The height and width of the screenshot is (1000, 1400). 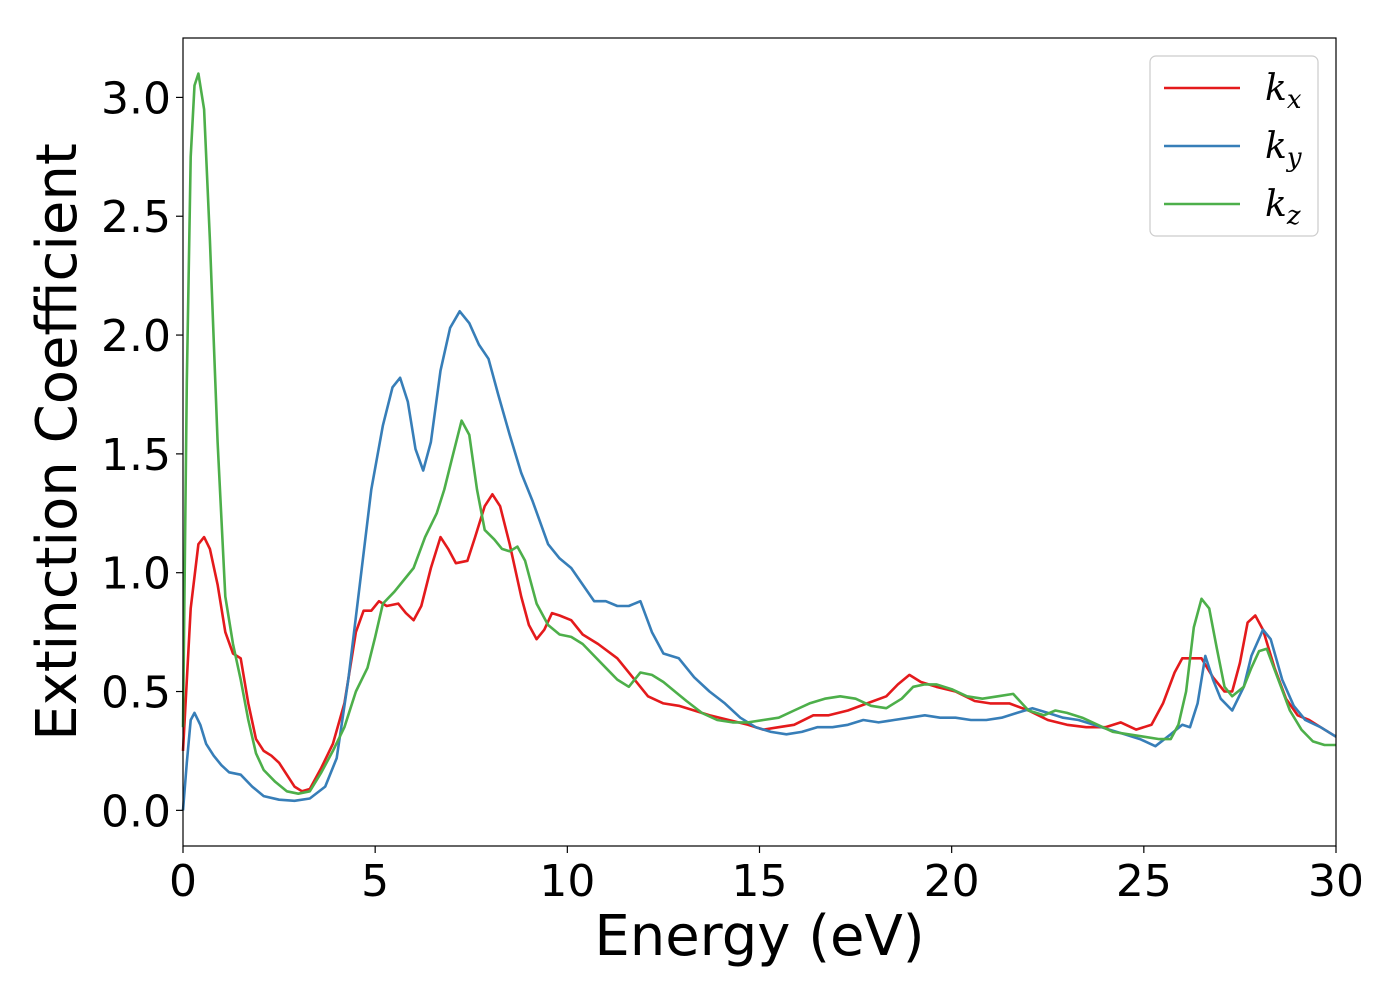 What do you see at coordinates (952, 881) in the screenshot?
I see `x-tick-label: 20` at bounding box center [952, 881].